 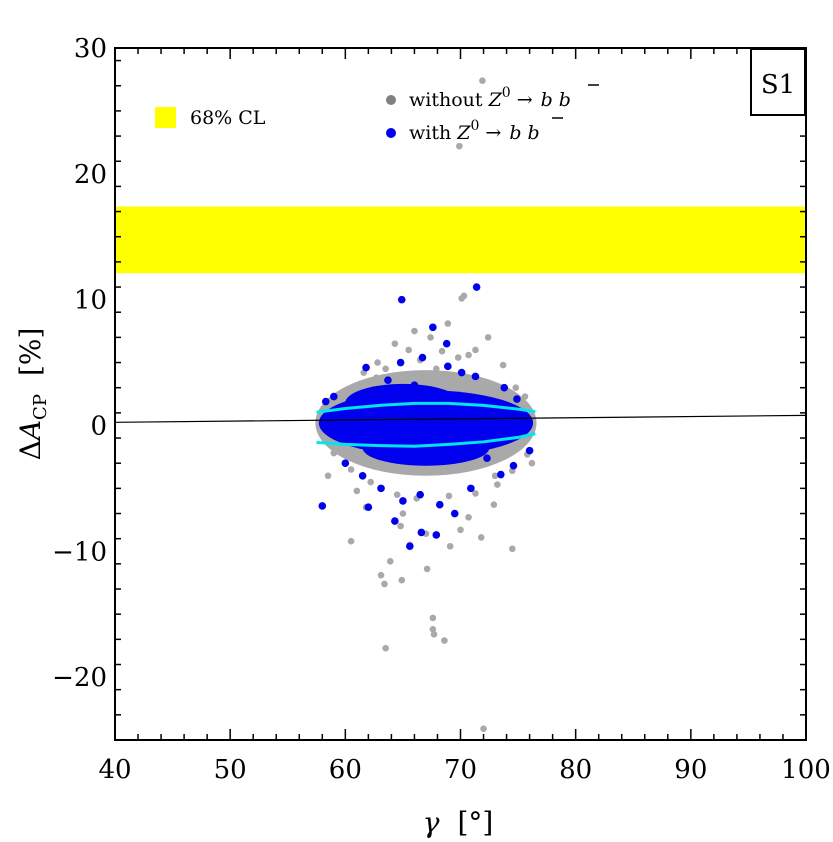 I want to click on y-tick-label: 10, so click(x=90, y=301).